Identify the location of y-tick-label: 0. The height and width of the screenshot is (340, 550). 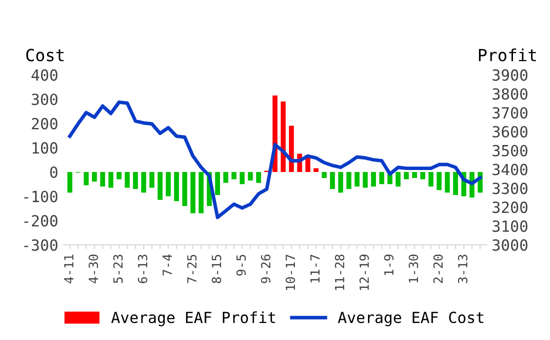
(54, 172).